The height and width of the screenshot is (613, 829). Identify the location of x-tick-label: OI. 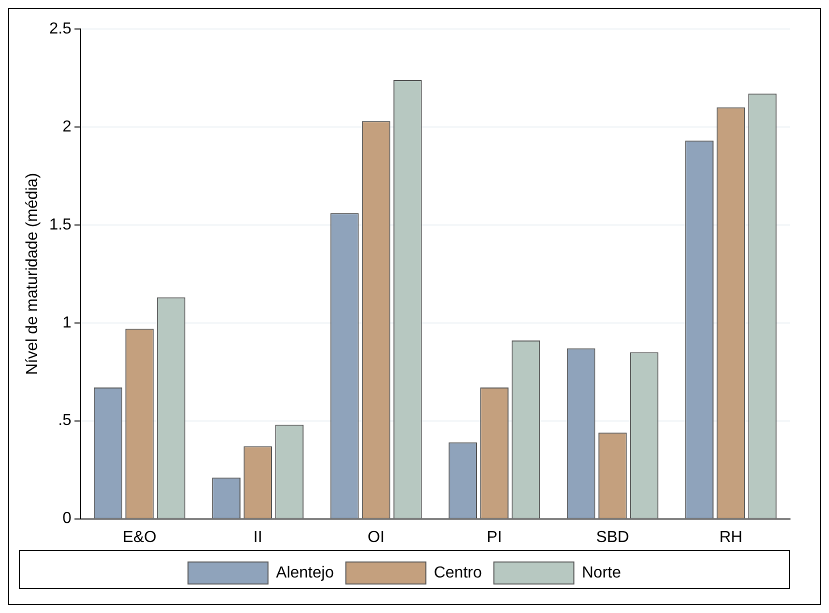
(376, 537).